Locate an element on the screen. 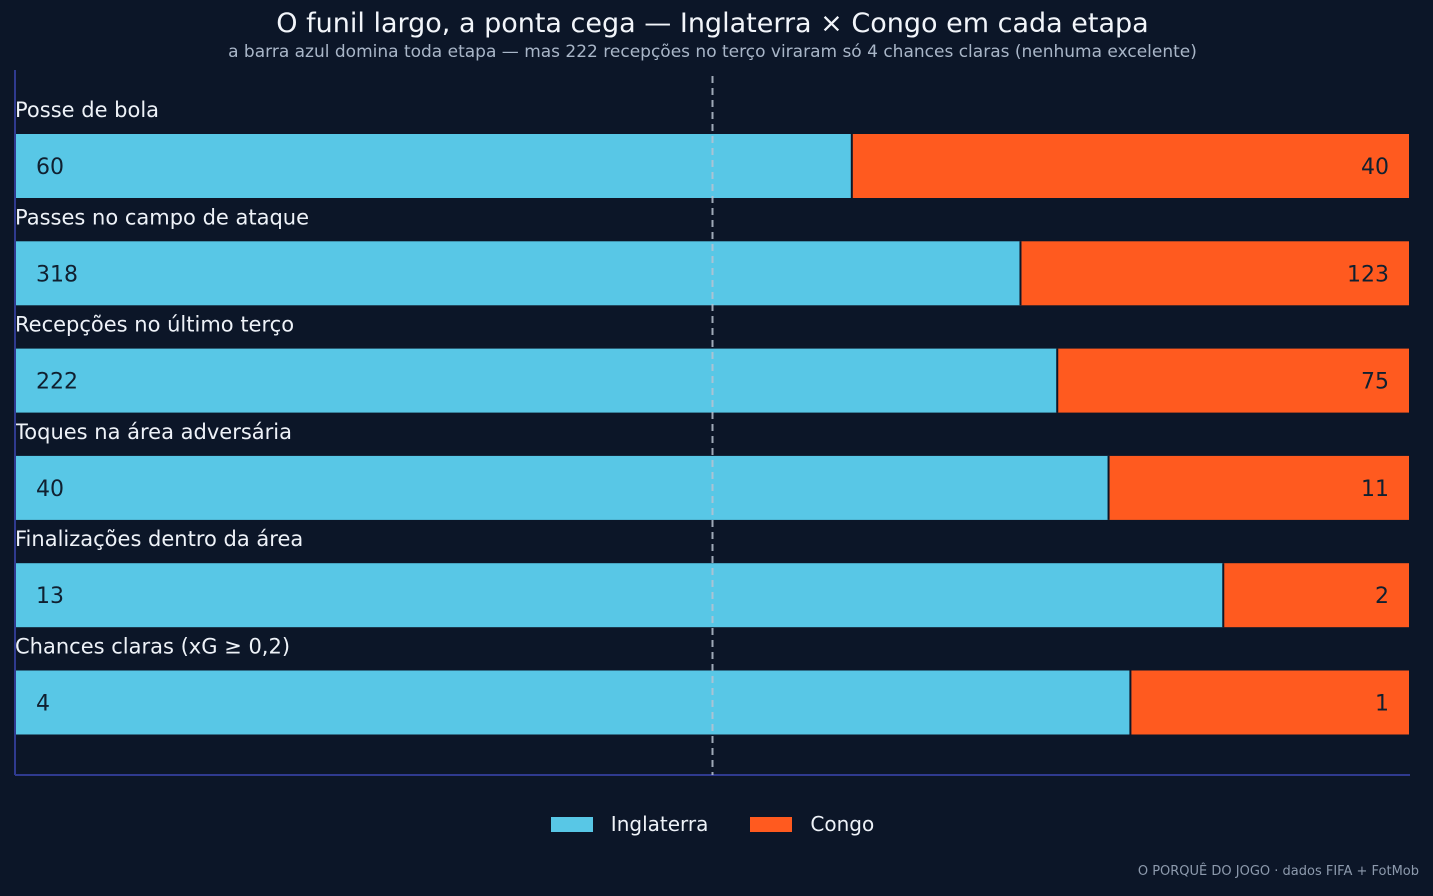  chart-legend: Inglaterra Congo is located at coordinates (712, 824).